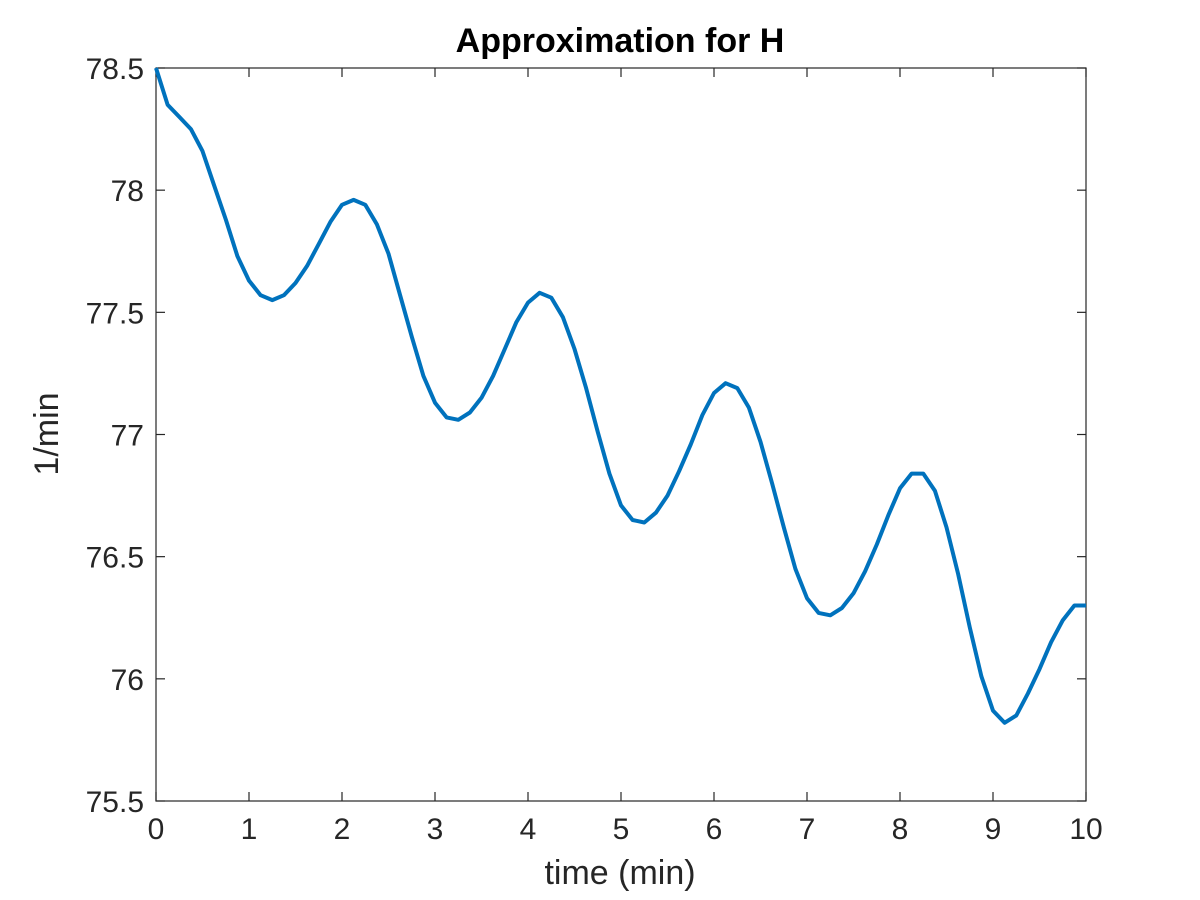  What do you see at coordinates (47, 433) in the screenshot?
I see `y-axis-label: 1/min` at bounding box center [47, 433].